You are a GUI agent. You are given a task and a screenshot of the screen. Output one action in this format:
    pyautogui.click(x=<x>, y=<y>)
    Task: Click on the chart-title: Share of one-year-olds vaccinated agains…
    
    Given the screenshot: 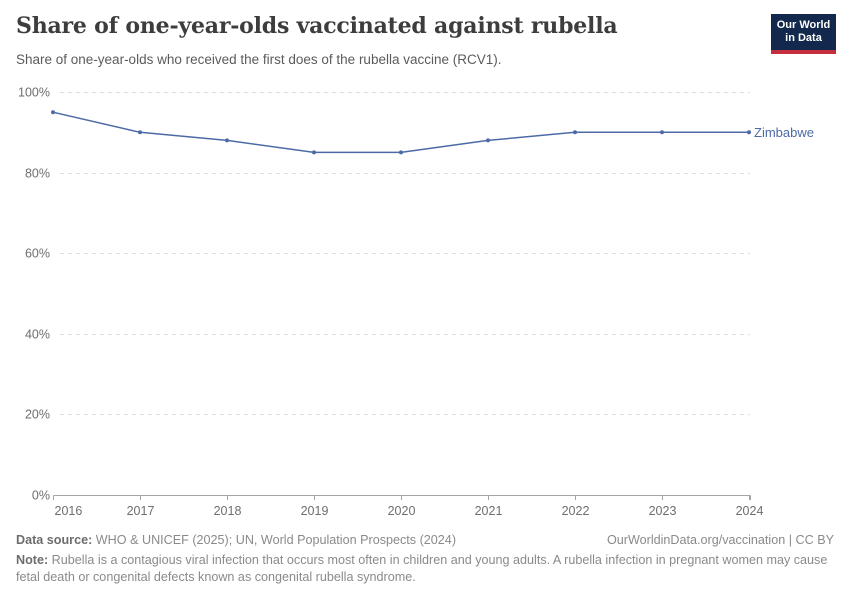 What is the action you would take?
    pyautogui.click(x=317, y=26)
    